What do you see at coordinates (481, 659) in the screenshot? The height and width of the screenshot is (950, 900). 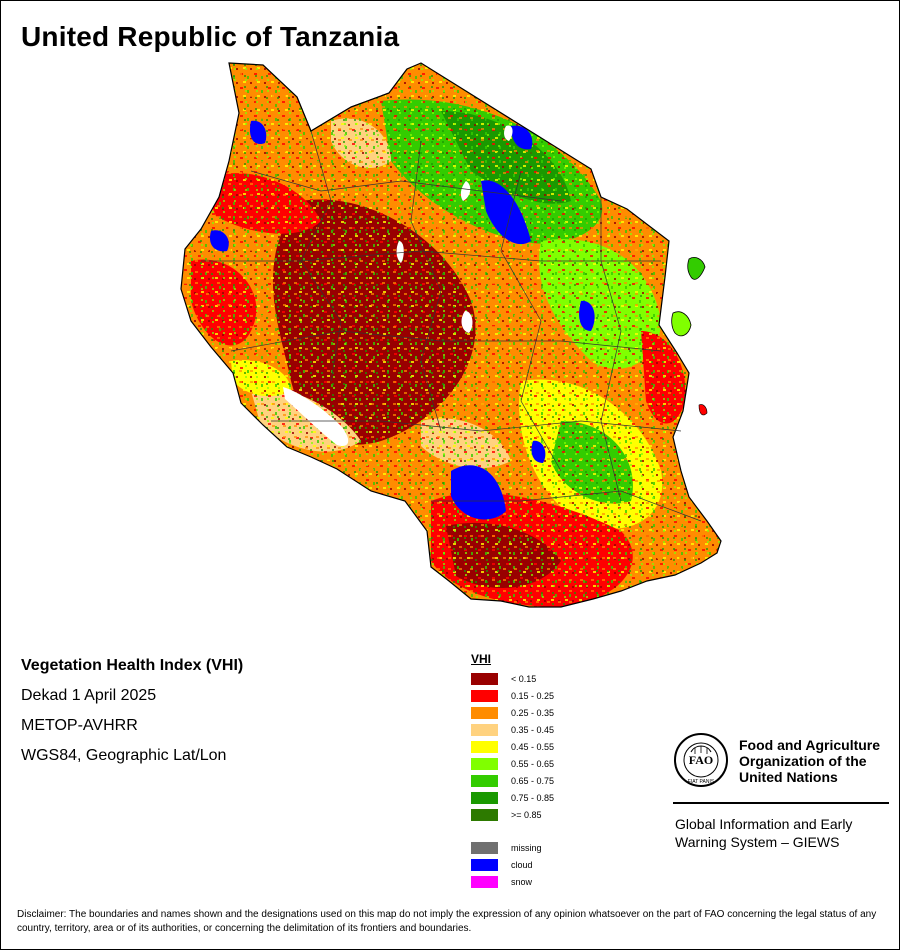 I see `legend-title: VHI` at bounding box center [481, 659].